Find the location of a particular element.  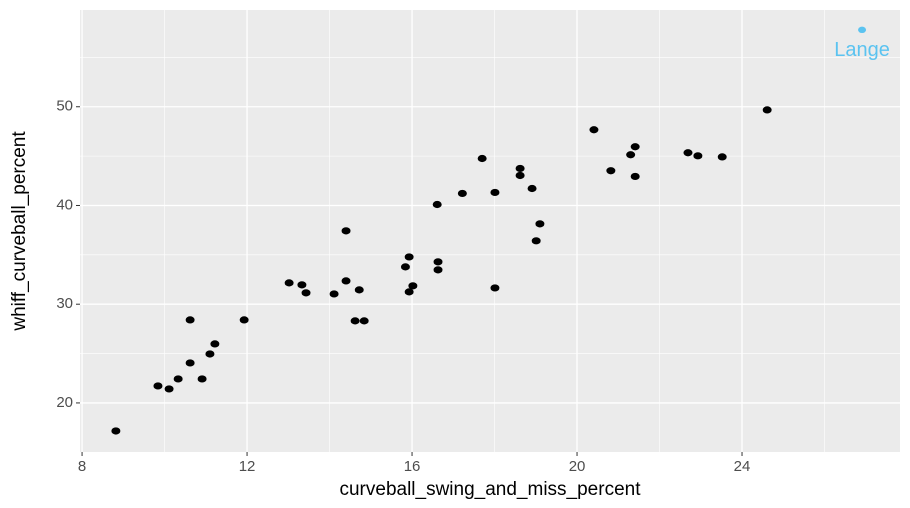

annotation-point is located at coordinates (862, 30).